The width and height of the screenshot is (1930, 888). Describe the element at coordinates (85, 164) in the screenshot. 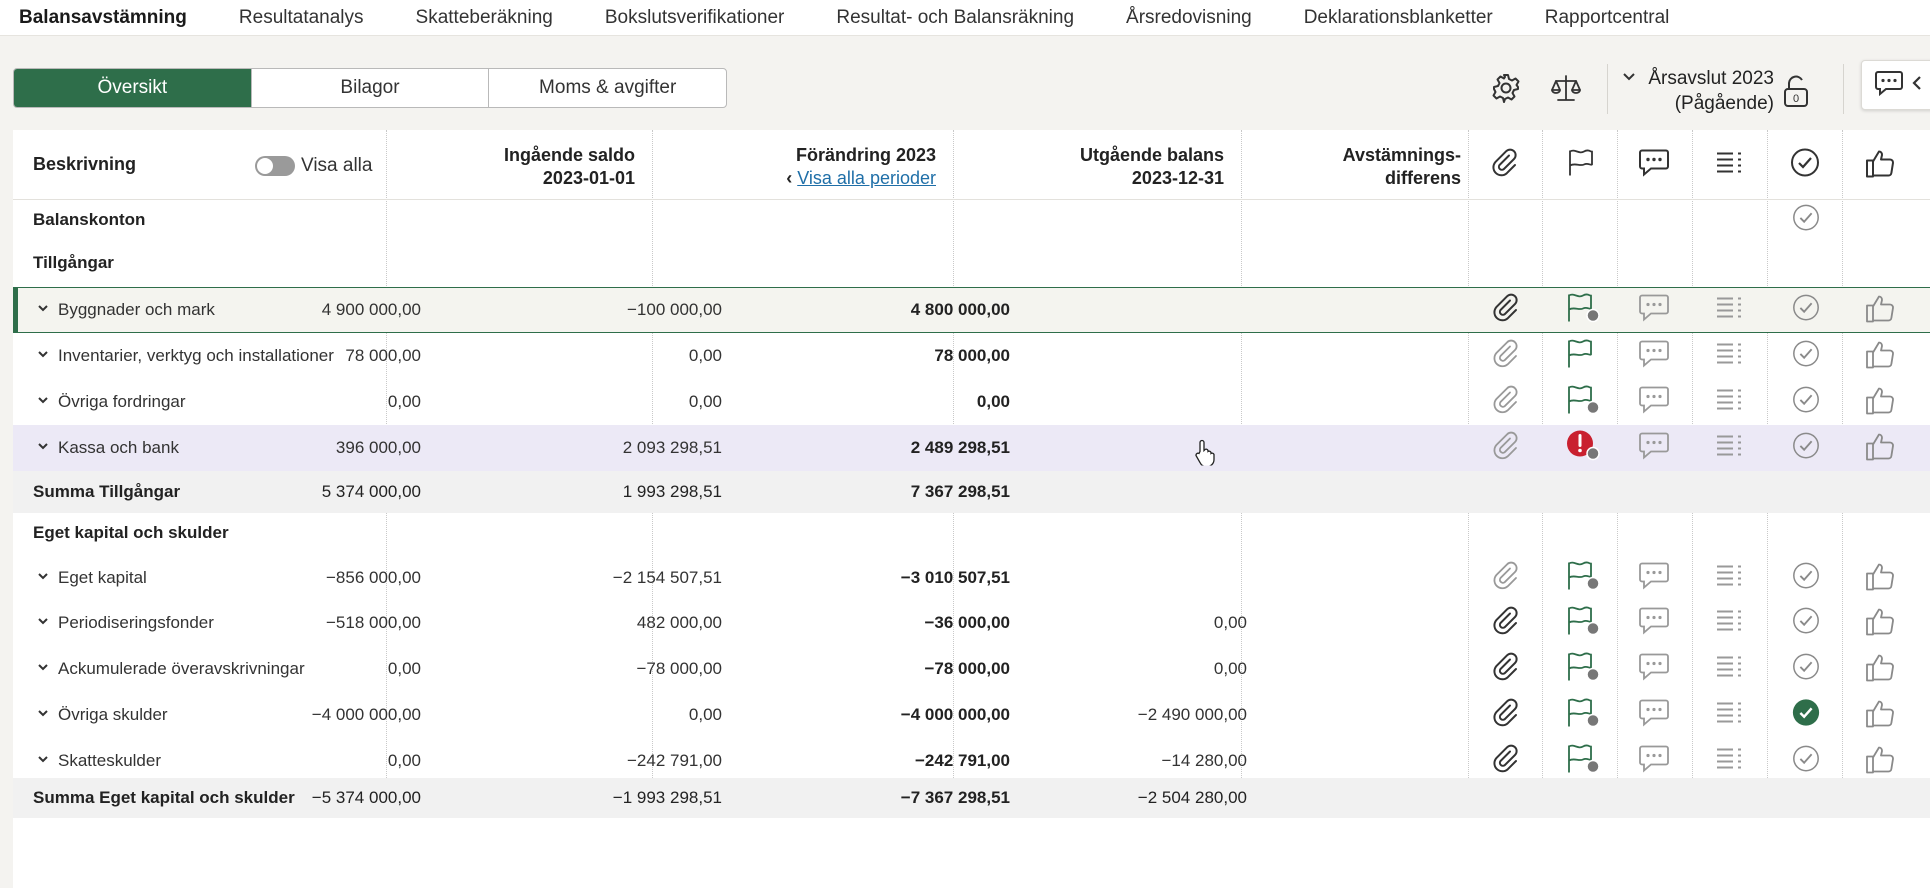

I see `header-beskrivning: Beskrivning` at that location.